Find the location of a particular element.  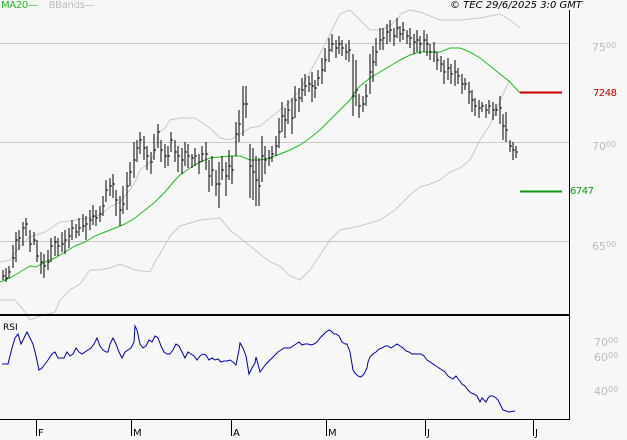

price-label-7000: 7000 is located at coordinates (604, 146).